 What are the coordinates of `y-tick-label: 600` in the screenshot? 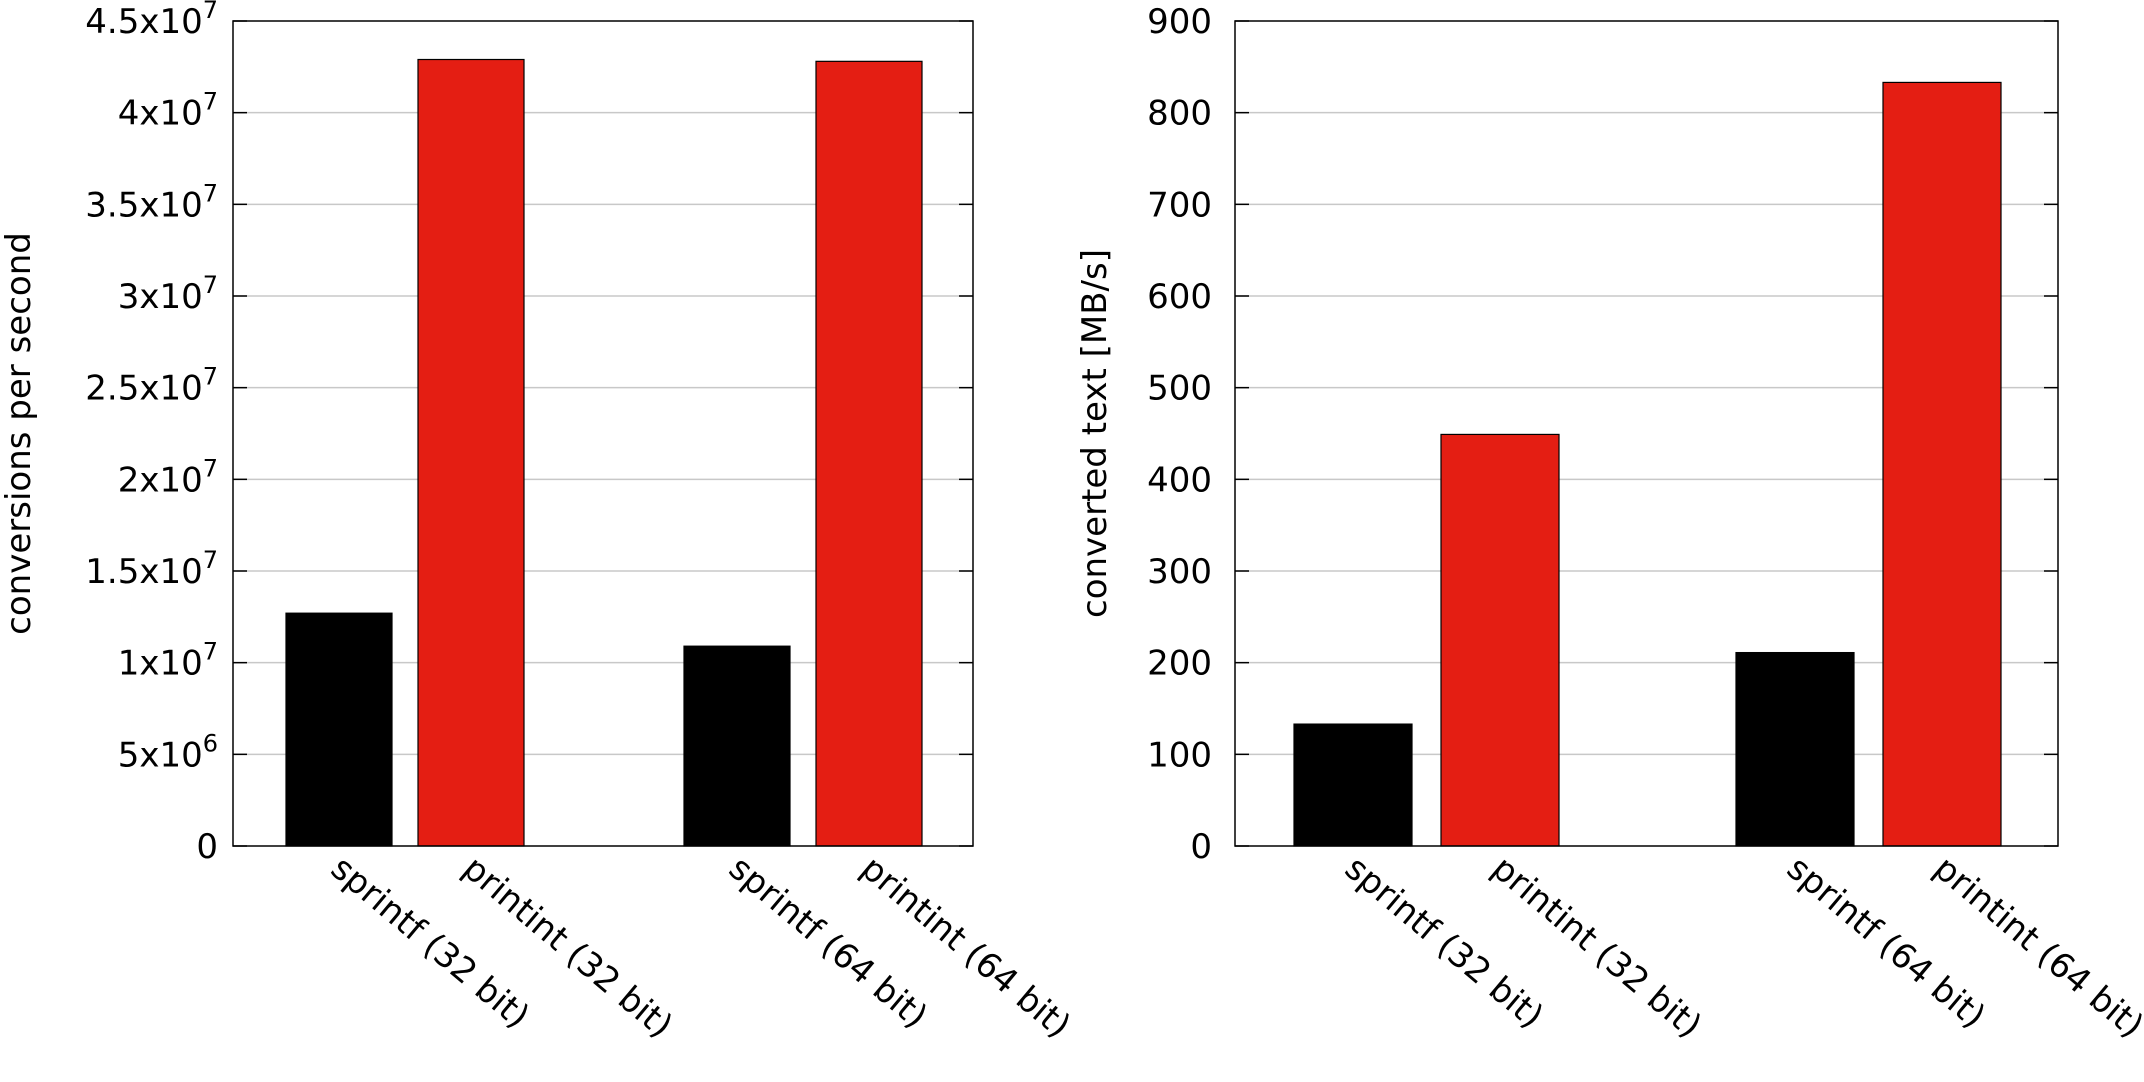 It's located at (1179, 297).